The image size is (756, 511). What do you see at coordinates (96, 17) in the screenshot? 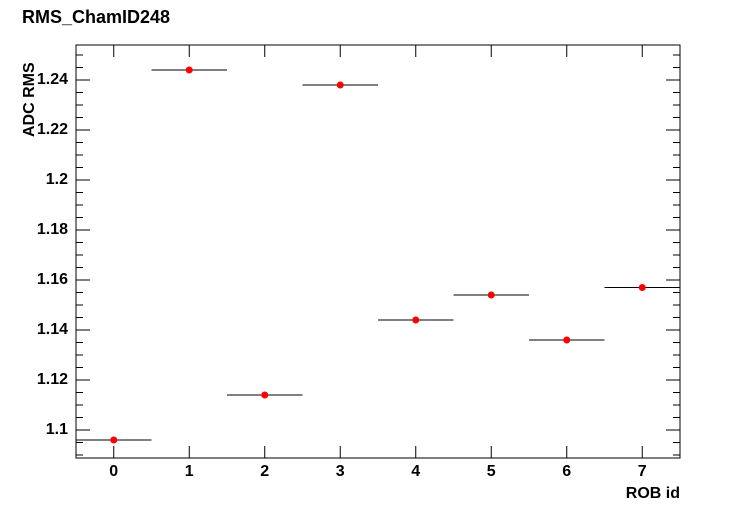
I see `chart-title: RMS_ChamID248` at bounding box center [96, 17].